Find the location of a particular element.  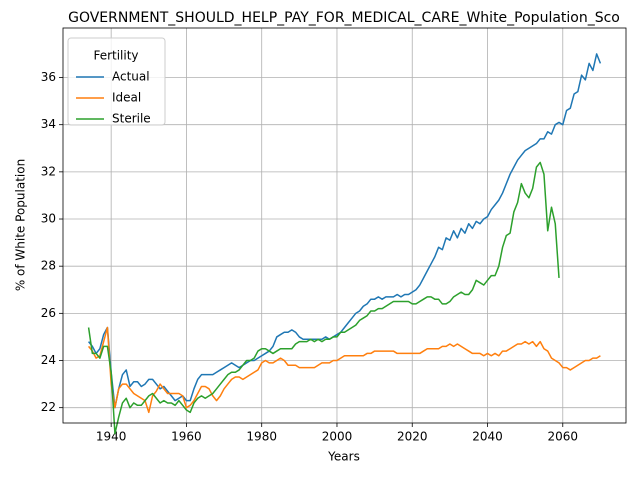

x-tick-label: 2000 is located at coordinates (337, 437).